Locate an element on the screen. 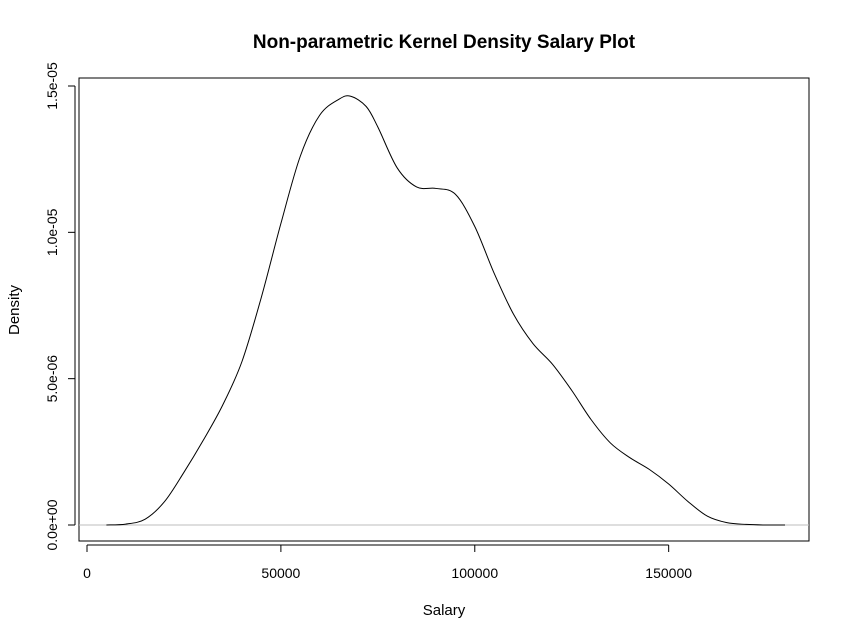  x-axis: 0 50000 100000 150000 is located at coordinates (387, 562).